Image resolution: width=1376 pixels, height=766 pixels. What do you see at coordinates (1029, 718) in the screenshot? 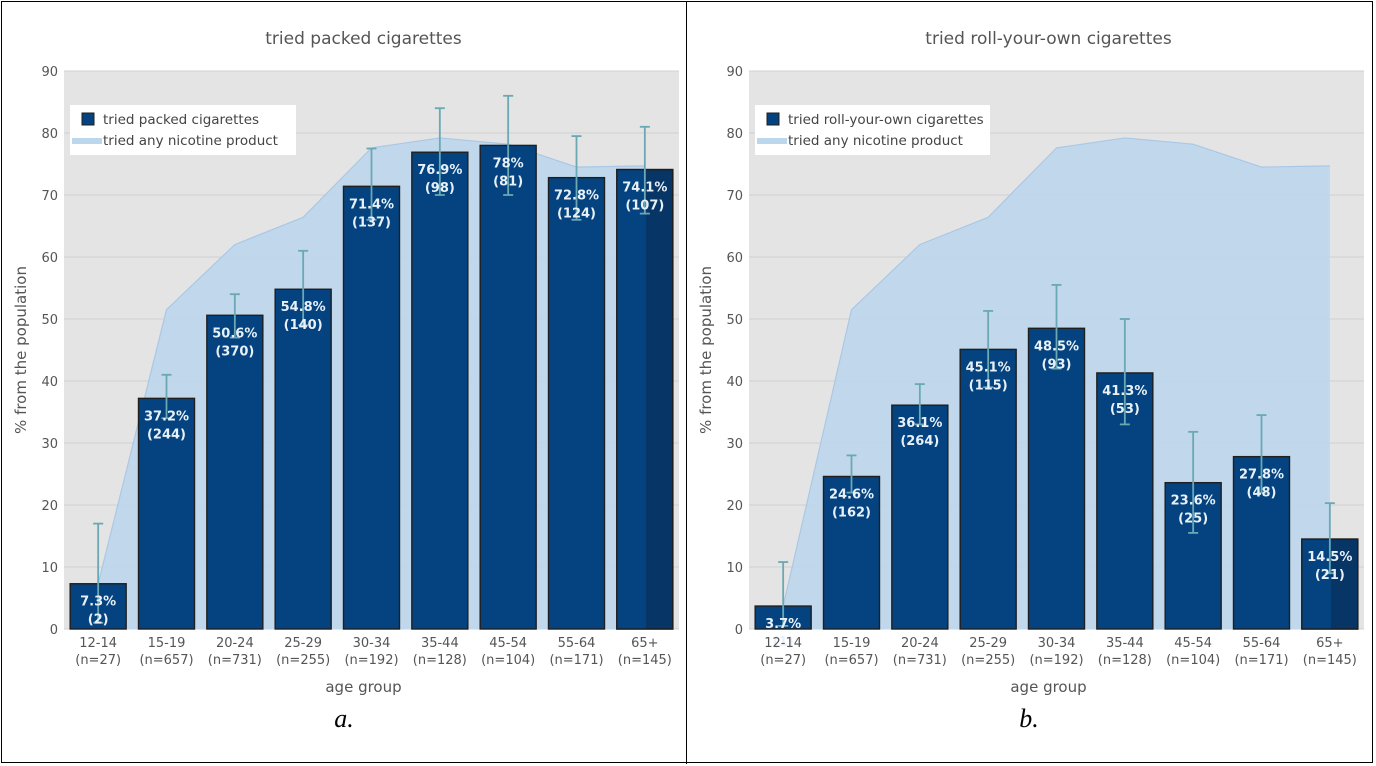
I see `caption-b: b.` at bounding box center [1029, 718].